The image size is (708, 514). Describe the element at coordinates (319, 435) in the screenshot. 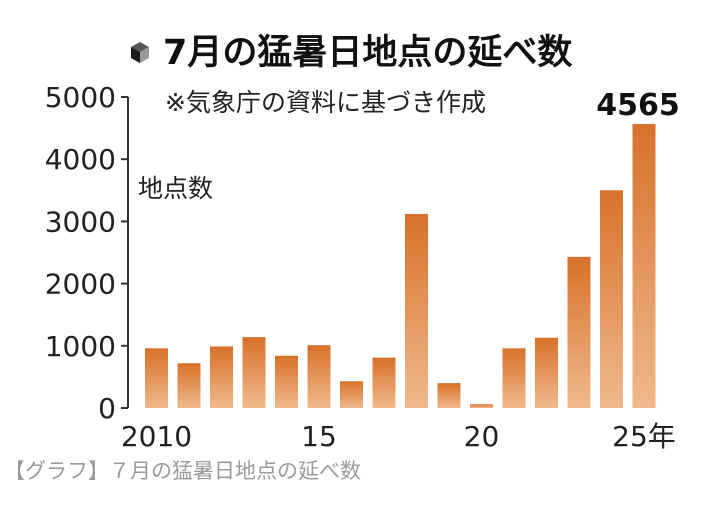

I see `x-tick-label: 15` at that location.